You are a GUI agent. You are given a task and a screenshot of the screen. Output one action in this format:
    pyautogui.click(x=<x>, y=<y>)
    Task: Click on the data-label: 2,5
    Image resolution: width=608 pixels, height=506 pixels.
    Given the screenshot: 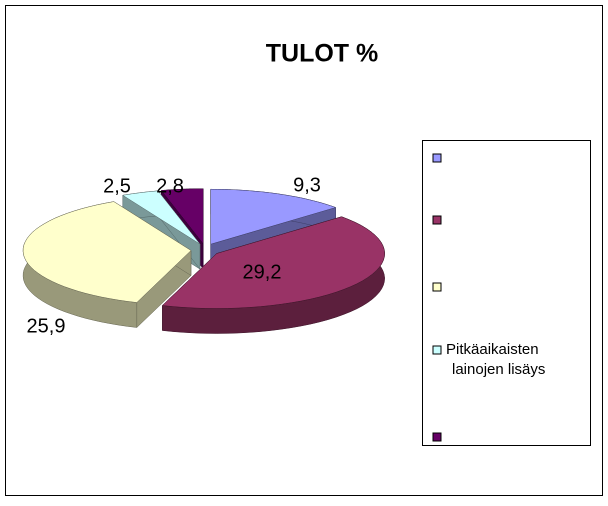 What is the action you would take?
    pyautogui.click(x=117, y=186)
    